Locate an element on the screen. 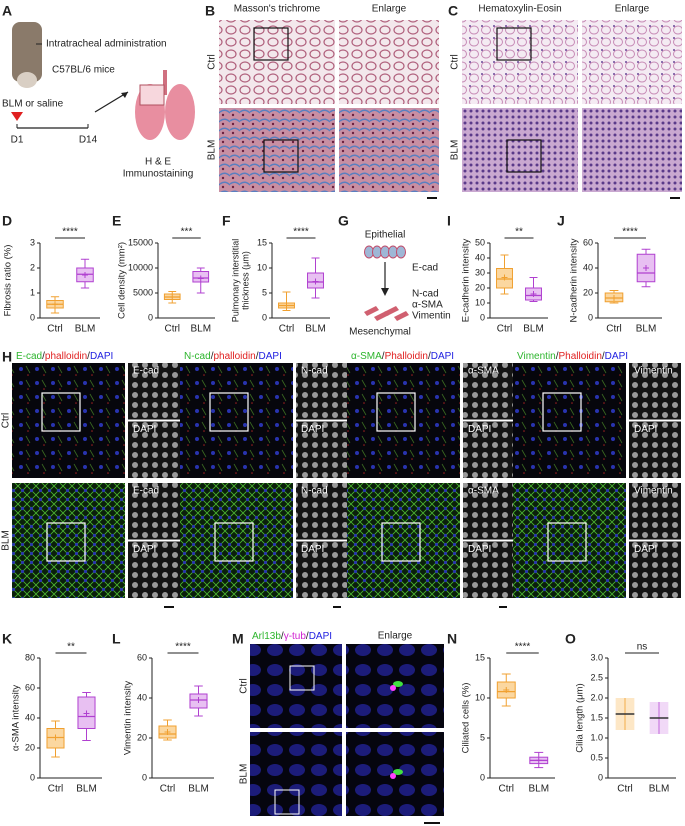  cilia-image is located at coordinates (296, 774).